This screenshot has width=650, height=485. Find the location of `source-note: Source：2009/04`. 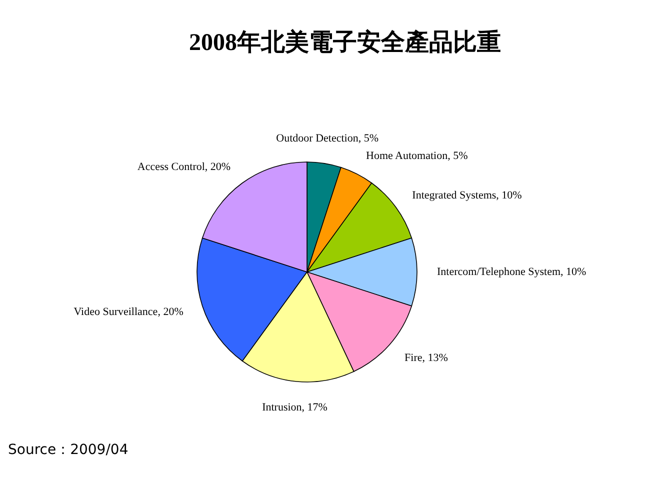

source-note: Source：2009/04 is located at coordinates (68, 450).